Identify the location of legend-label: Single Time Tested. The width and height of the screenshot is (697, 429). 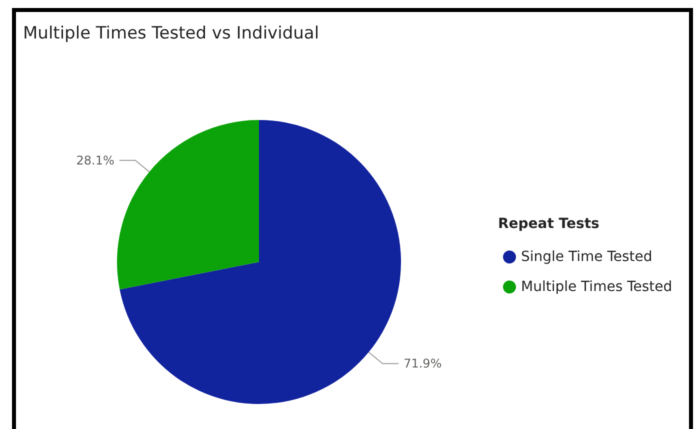
(586, 257).